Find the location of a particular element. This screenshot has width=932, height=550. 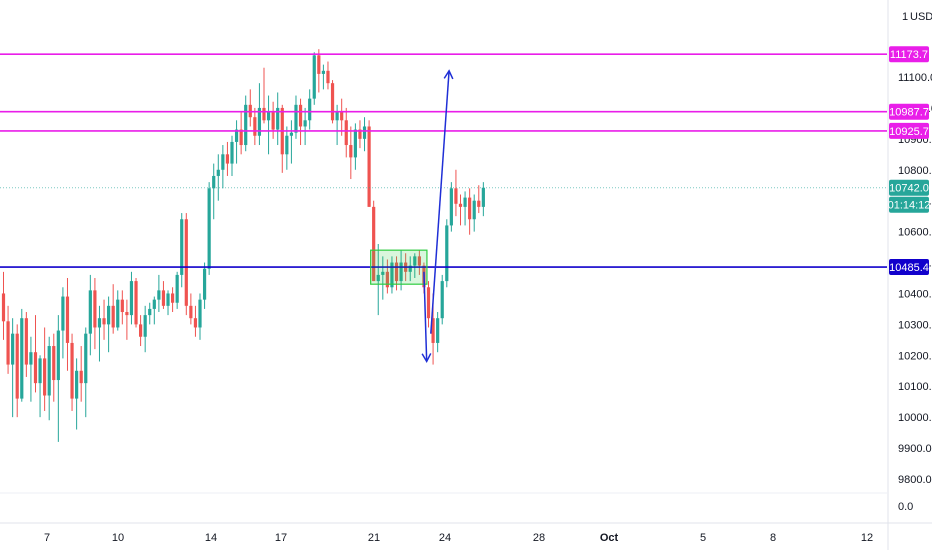

x-tick-label: 24 is located at coordinates (445, 538).